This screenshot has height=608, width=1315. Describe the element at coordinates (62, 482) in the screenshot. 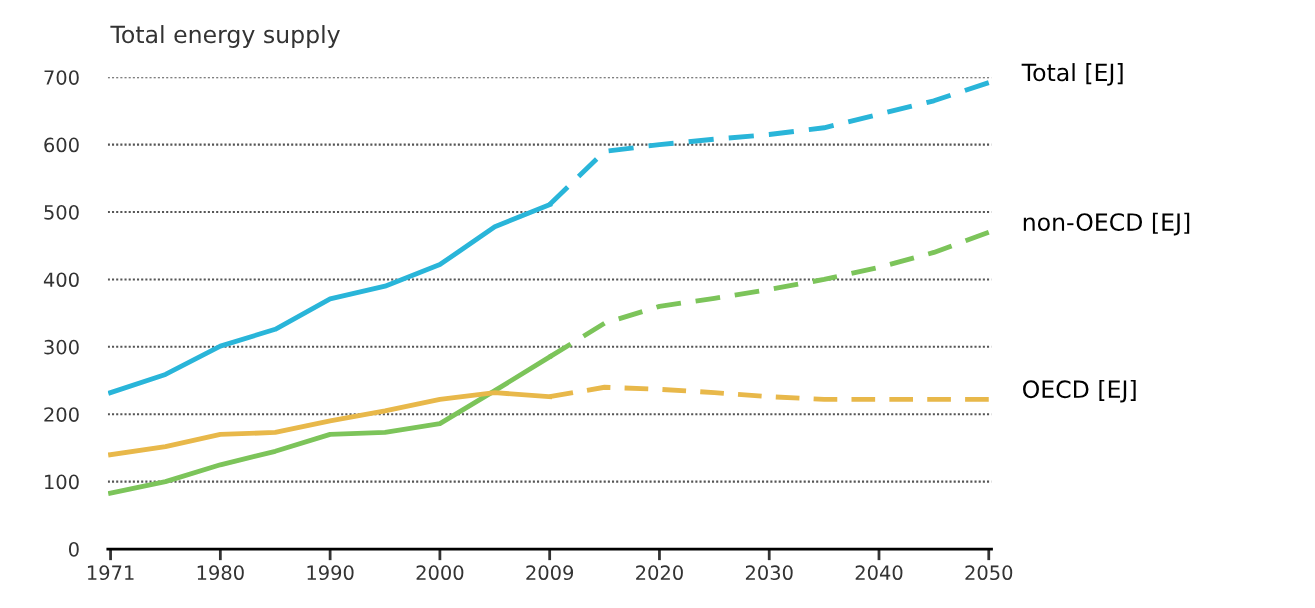

I see `y-tick-label: 100` at that location.